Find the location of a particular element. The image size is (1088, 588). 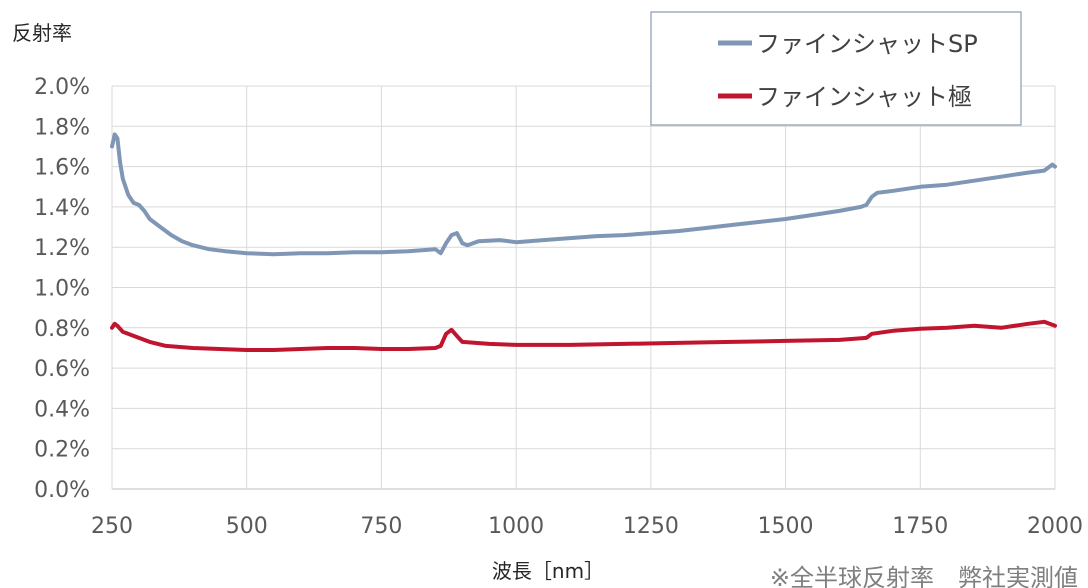

legend-box is located at coordinates (836, 68).